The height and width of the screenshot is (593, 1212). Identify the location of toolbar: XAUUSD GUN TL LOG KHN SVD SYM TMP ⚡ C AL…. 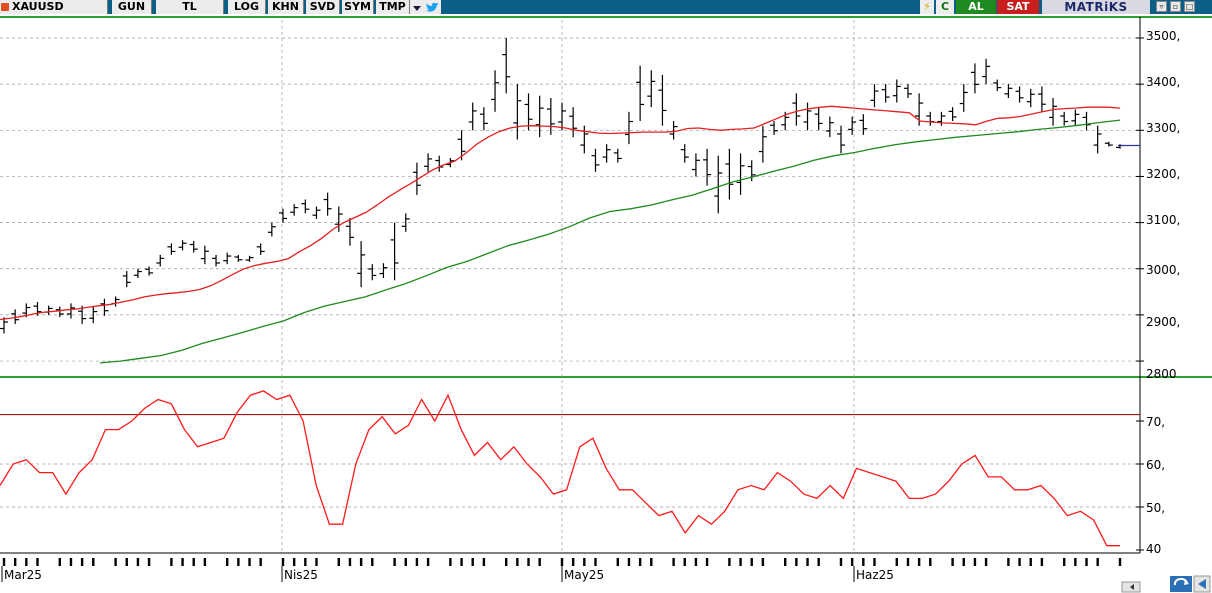
(606, 7).